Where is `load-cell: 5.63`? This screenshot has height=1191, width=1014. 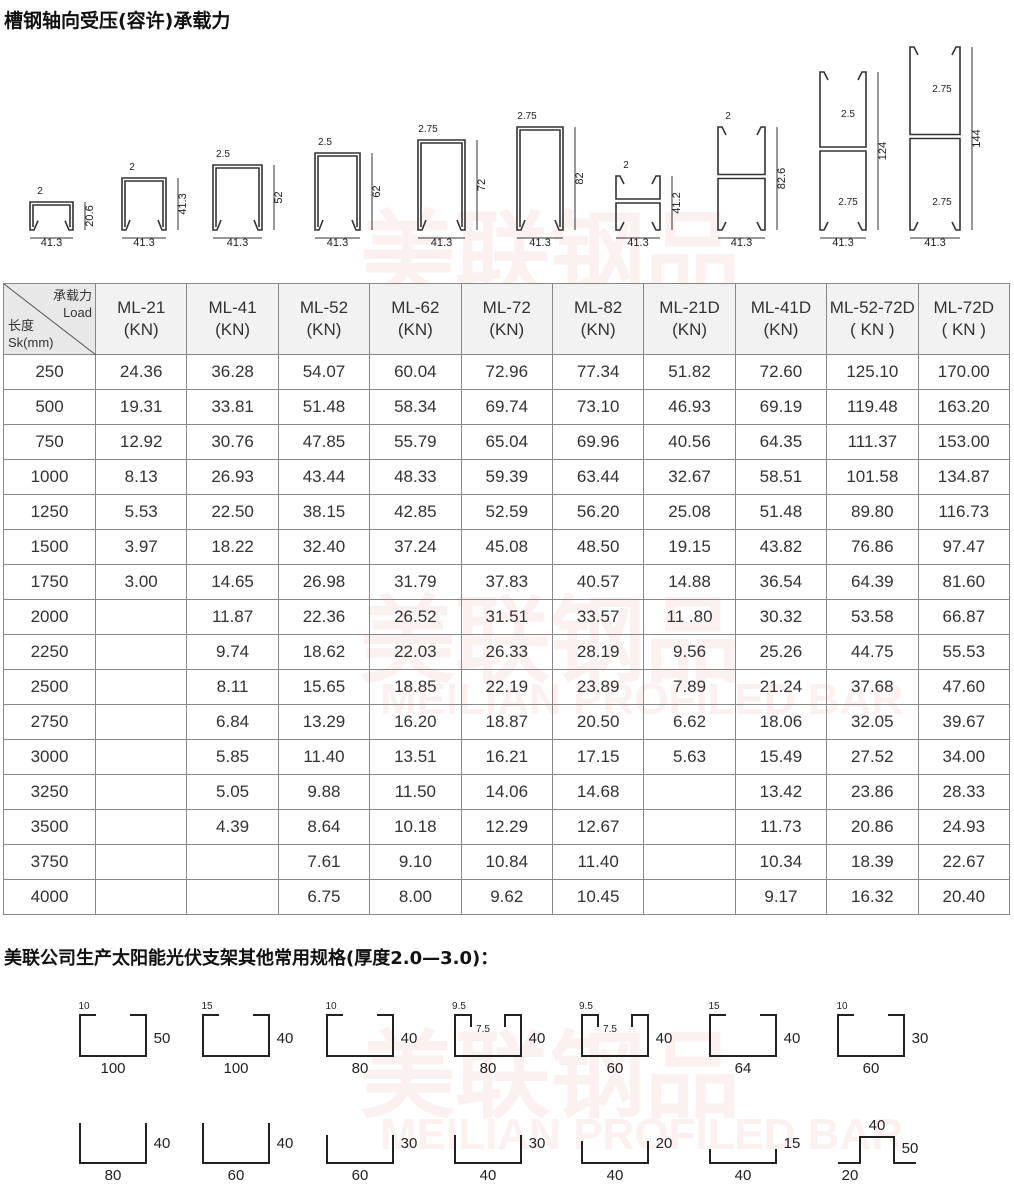 load-cell: 5.63 is located at coordinates (689, 757).